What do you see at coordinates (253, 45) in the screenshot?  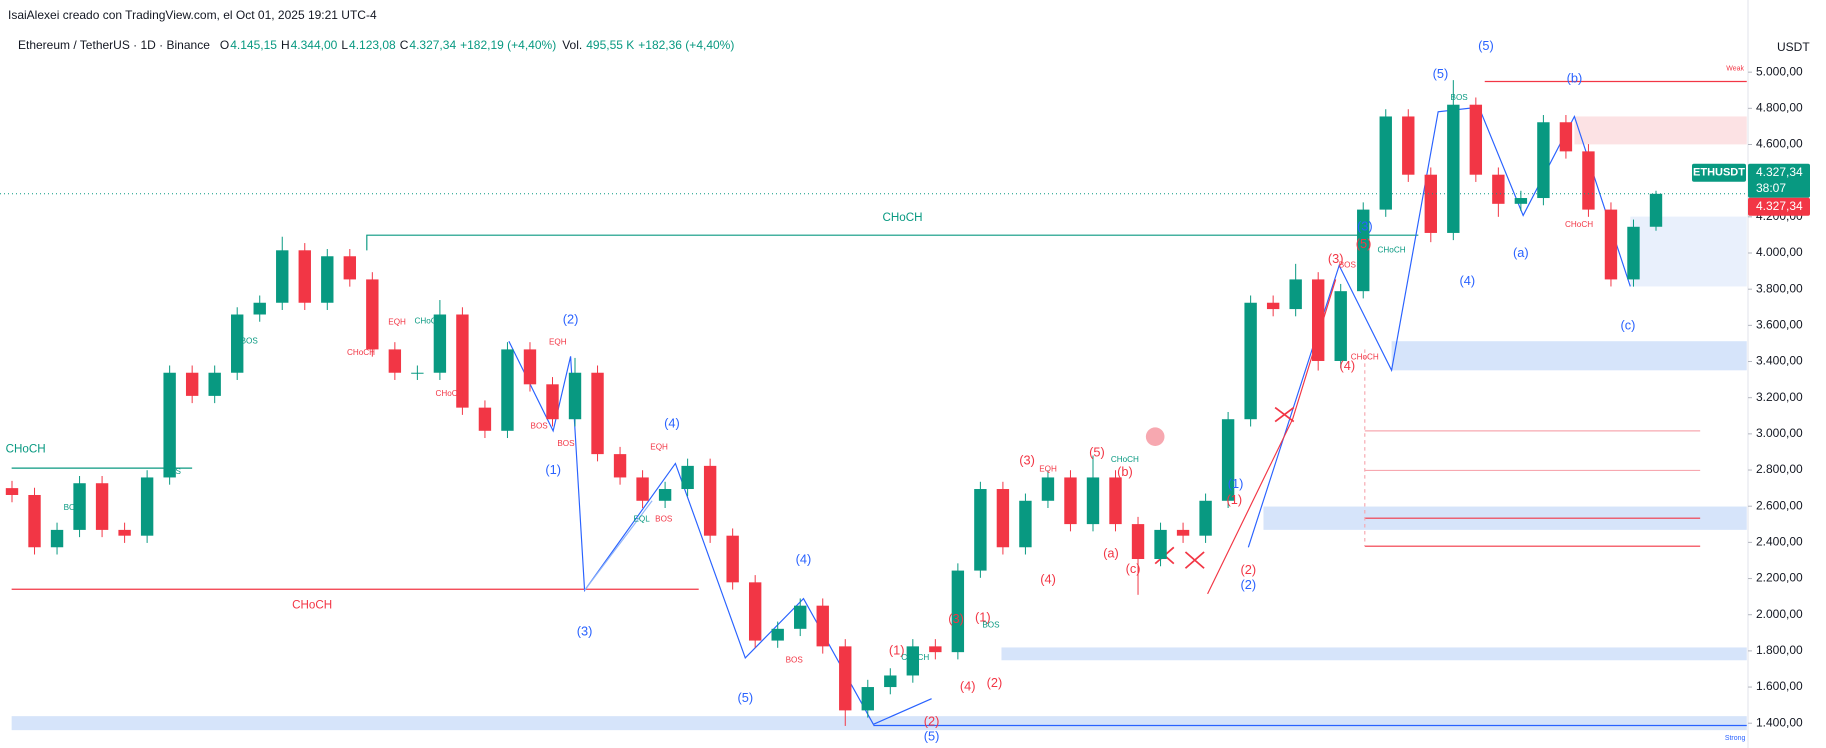 I see `legend-value: 4.145,15` at bounding box center [253, 45].